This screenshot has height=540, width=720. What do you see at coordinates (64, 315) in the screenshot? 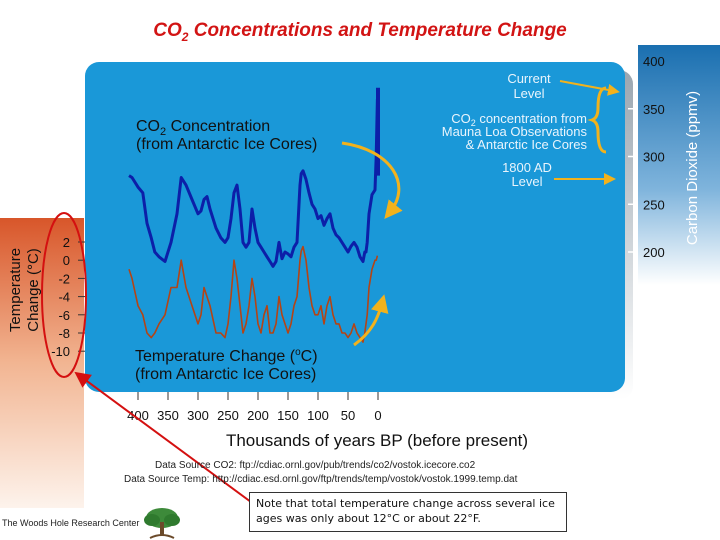
I see `temp-tick-label: -6` at bounding box center [64, 315].